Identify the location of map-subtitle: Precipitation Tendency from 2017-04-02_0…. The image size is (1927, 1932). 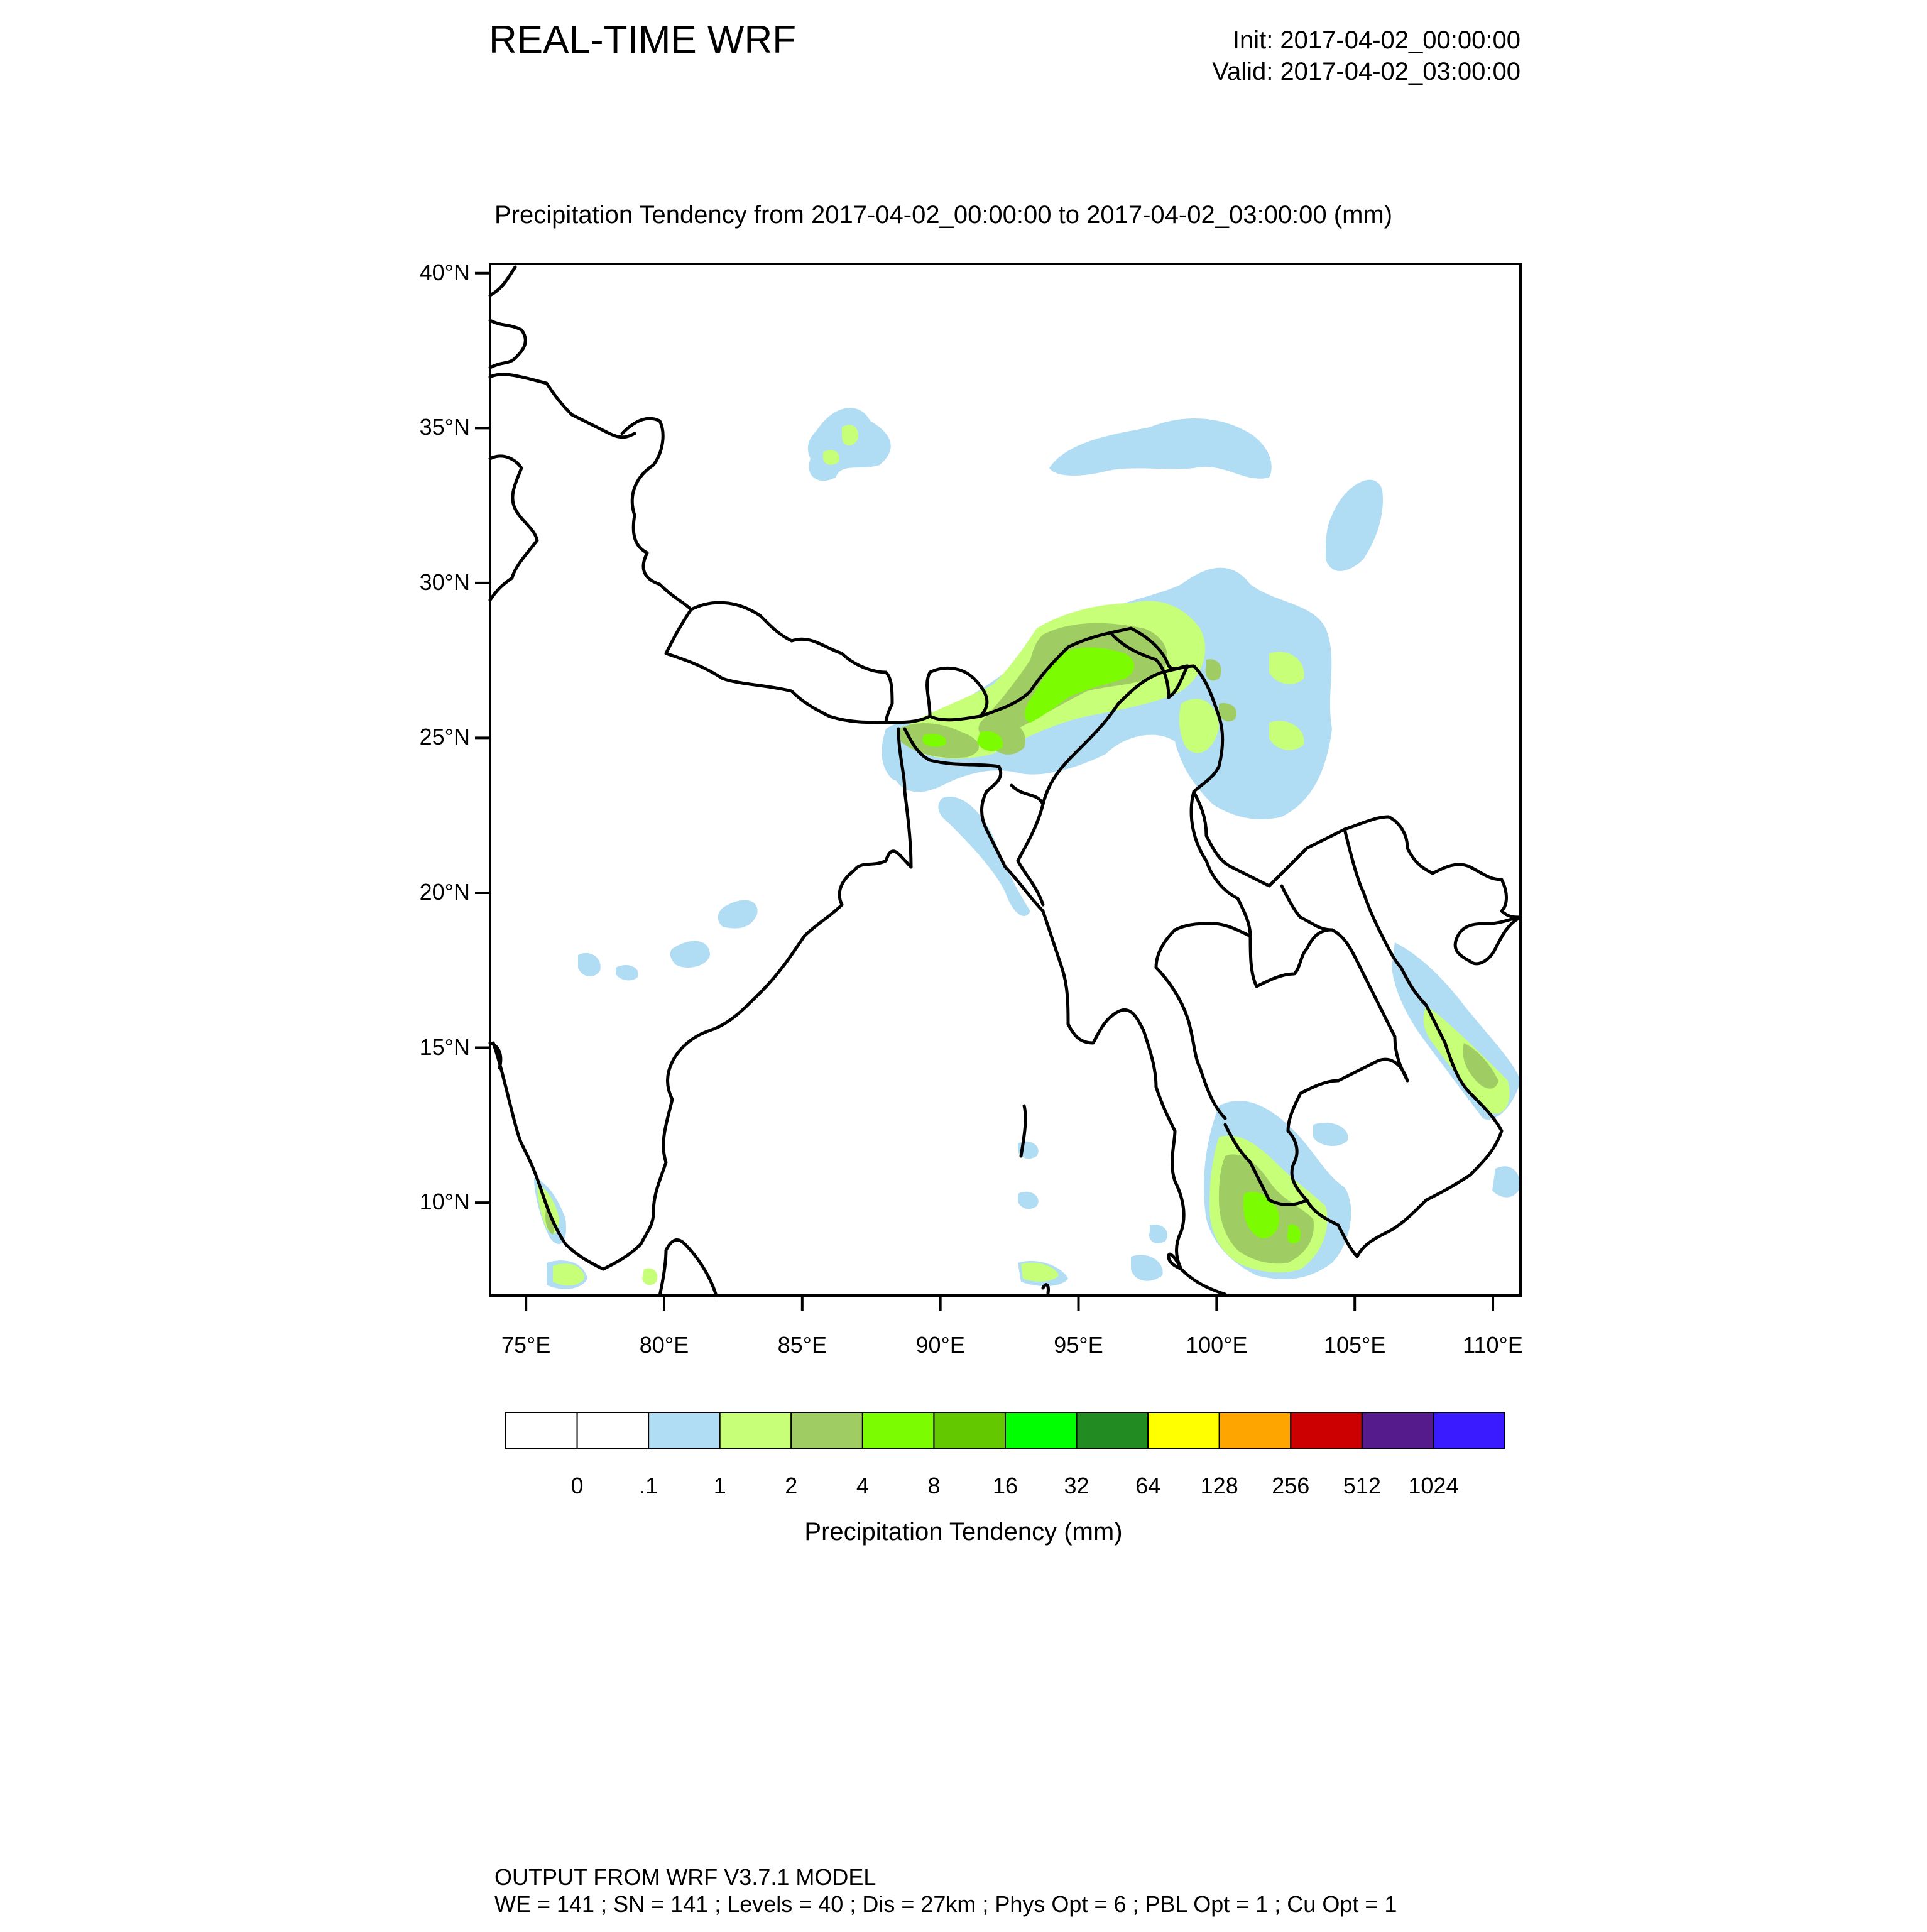
(944, 215).